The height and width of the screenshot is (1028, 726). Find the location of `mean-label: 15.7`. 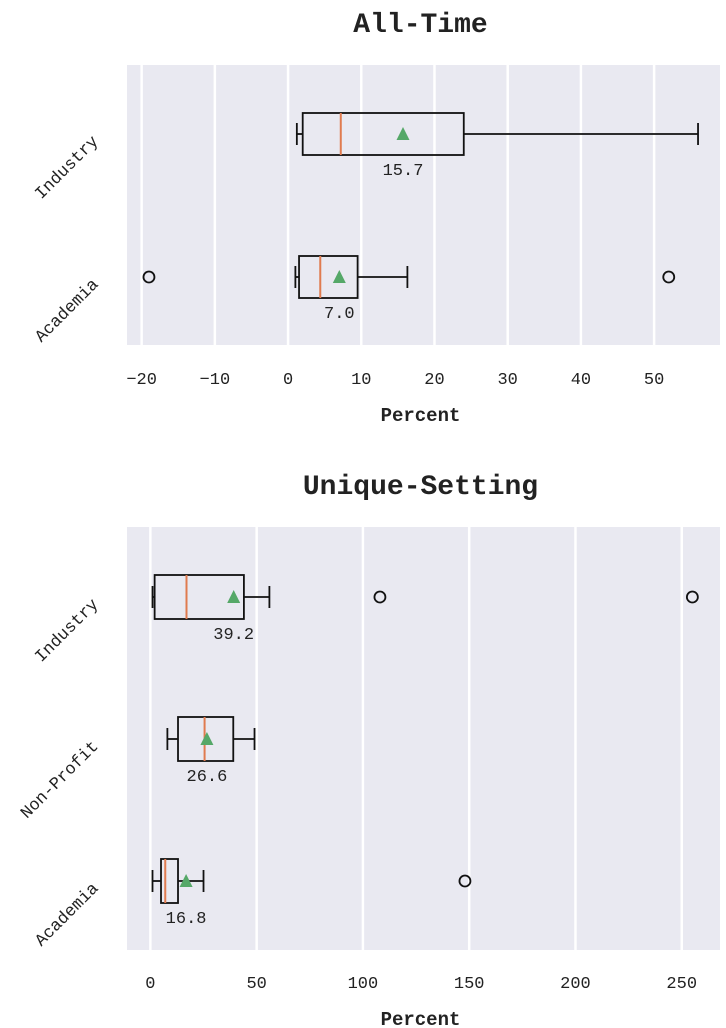

mean-label: 15.7 is located at coordinates (403, 171).